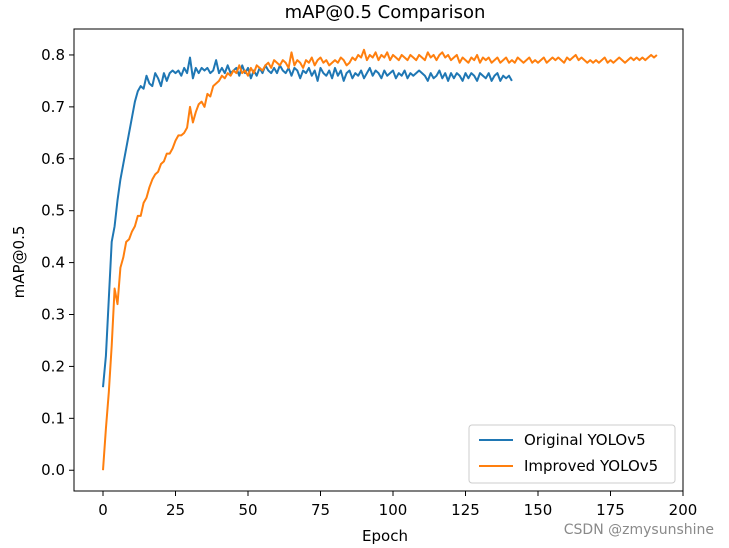 The height and width of the screenshot is (548, 729). I want to click on x-axis: 0 25 50 75 100 125 150 175 200, so click(397, 505).